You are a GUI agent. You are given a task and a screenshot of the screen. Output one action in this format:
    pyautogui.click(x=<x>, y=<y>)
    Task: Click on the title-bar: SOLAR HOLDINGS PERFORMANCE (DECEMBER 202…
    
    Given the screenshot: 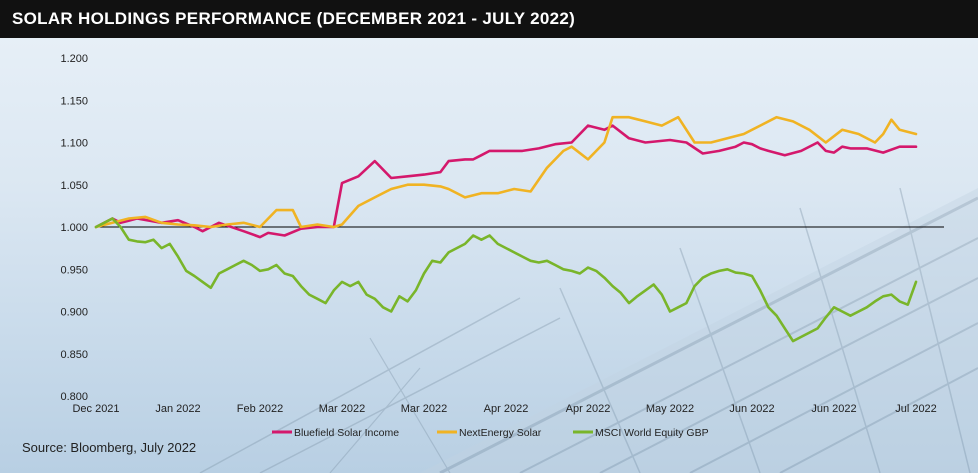 What is the action you would take?
    pyautogui.click(x=489, y=19)
    